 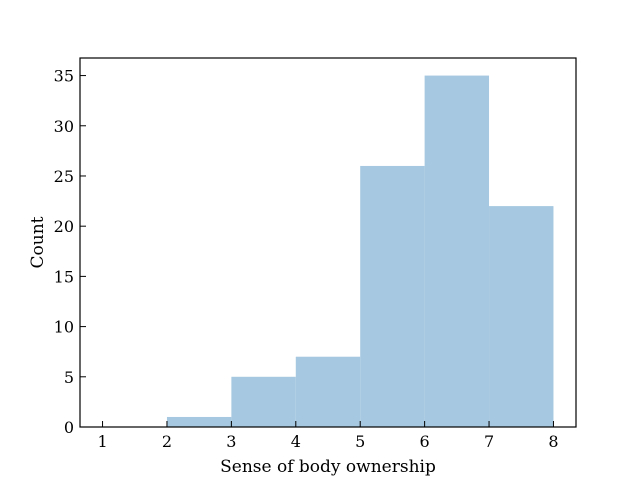 What do you see at coordinates (64, 226) in the screenshot?
I see `y-tick-label: 20` at bounding box center [64, 226].